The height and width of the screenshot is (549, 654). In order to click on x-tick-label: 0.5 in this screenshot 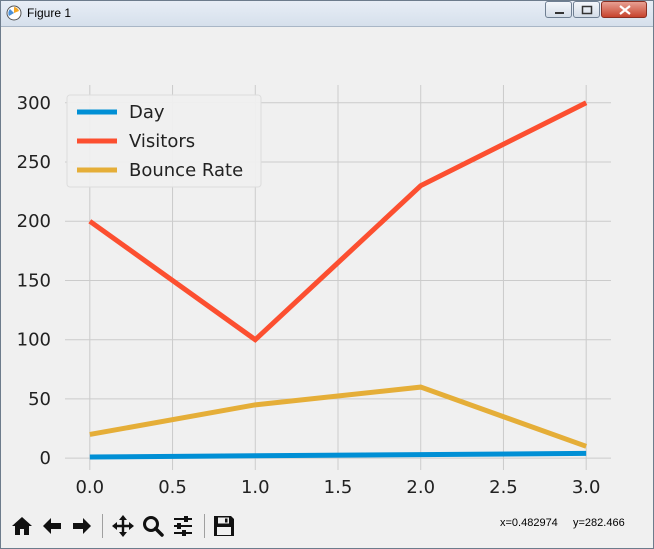, I will do `click(172, 487)`.